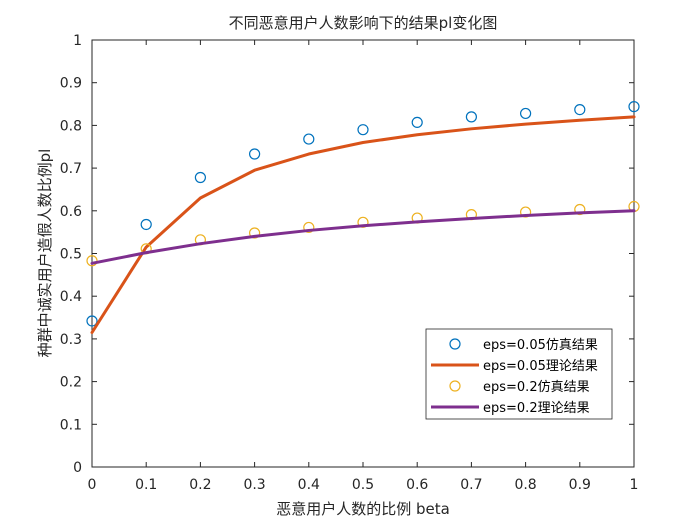 The image size is (700, 525). I want to click on legend-box, so click(519, 374).